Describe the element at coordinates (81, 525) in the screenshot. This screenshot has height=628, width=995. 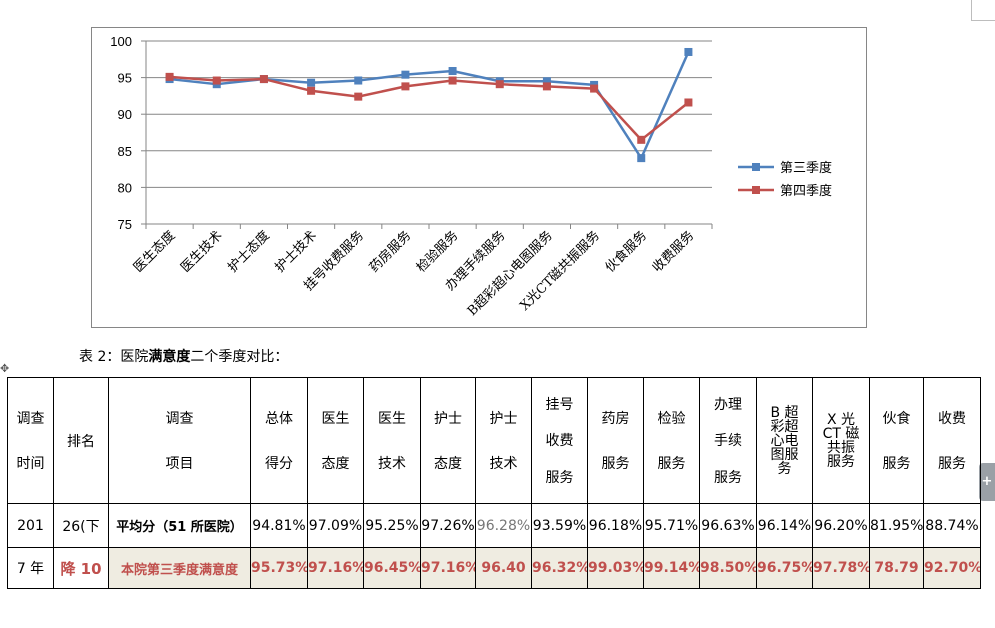
I see `cell-rank-top: 26(下` at that location.